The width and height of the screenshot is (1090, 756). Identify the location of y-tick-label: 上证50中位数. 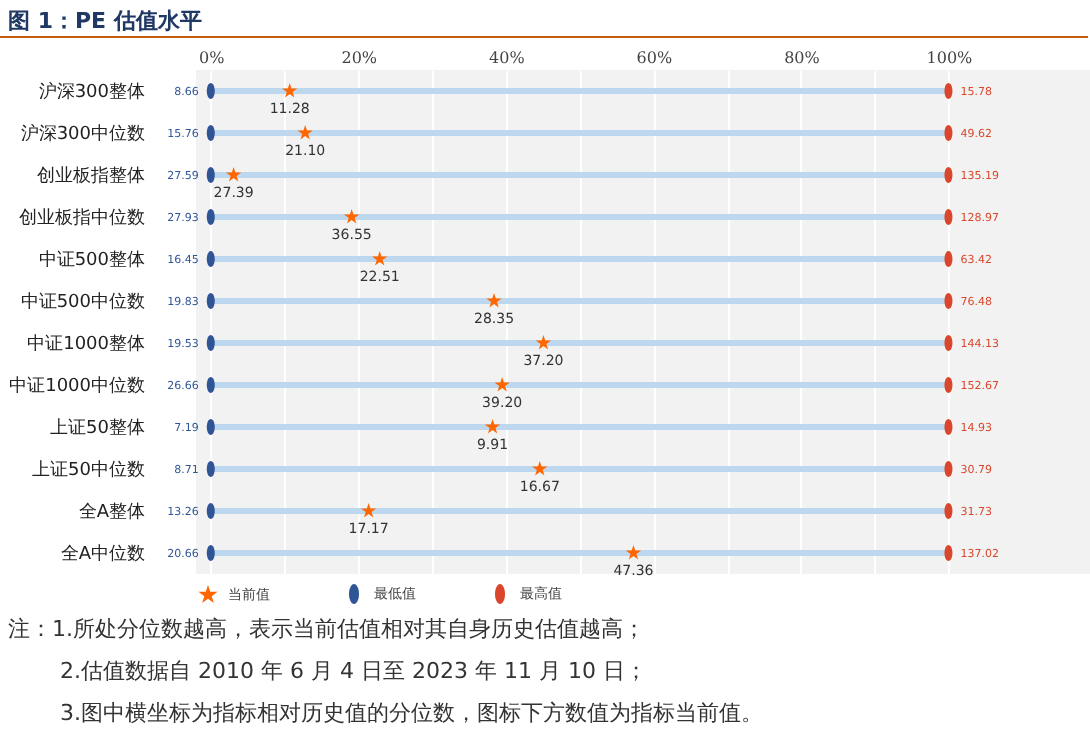
(88, 470).